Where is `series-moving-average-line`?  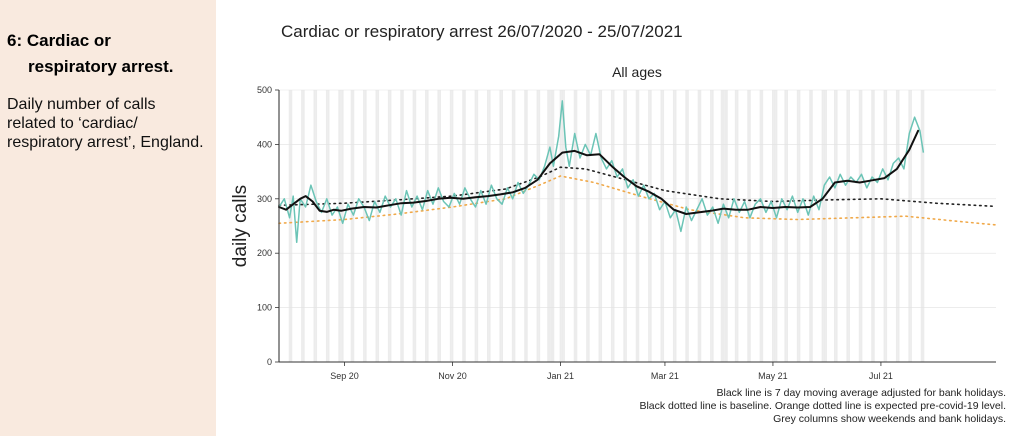
series-moving-average-line is located at coordinates (599, 172).